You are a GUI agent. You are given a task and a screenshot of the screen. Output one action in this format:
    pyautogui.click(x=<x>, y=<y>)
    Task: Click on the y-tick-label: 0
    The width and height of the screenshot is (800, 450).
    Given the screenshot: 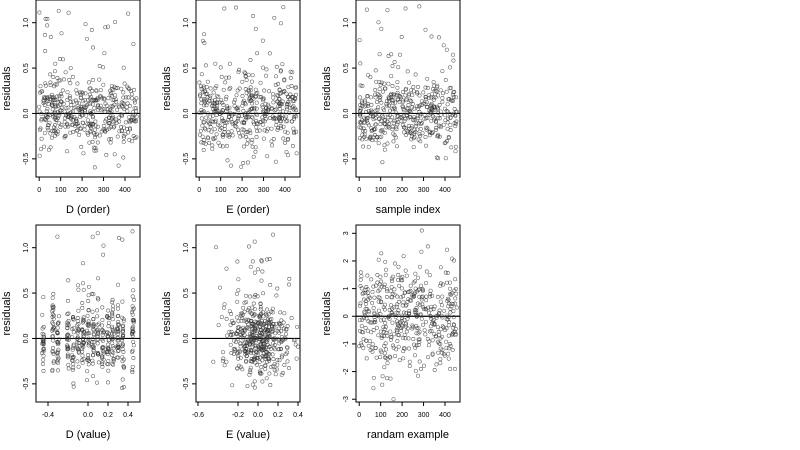 What is the action you would take?
    pyautogui.click(x=346, y=316)
    